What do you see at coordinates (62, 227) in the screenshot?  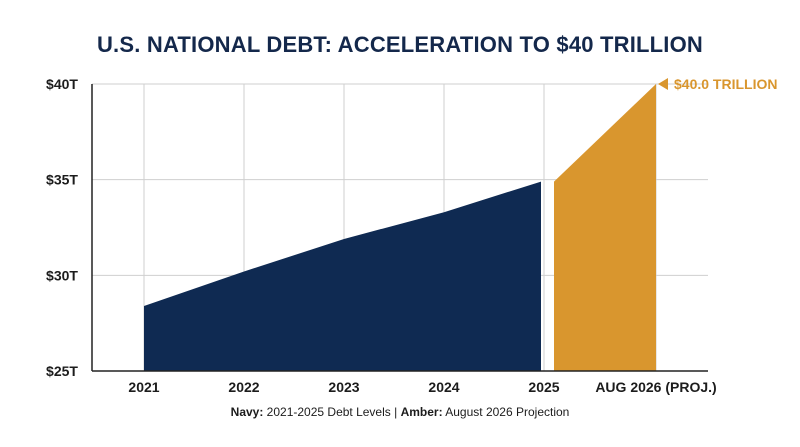 I see `y-axis-ticks: $25T $30T $35T $40T` at bounding box center [62, 227].